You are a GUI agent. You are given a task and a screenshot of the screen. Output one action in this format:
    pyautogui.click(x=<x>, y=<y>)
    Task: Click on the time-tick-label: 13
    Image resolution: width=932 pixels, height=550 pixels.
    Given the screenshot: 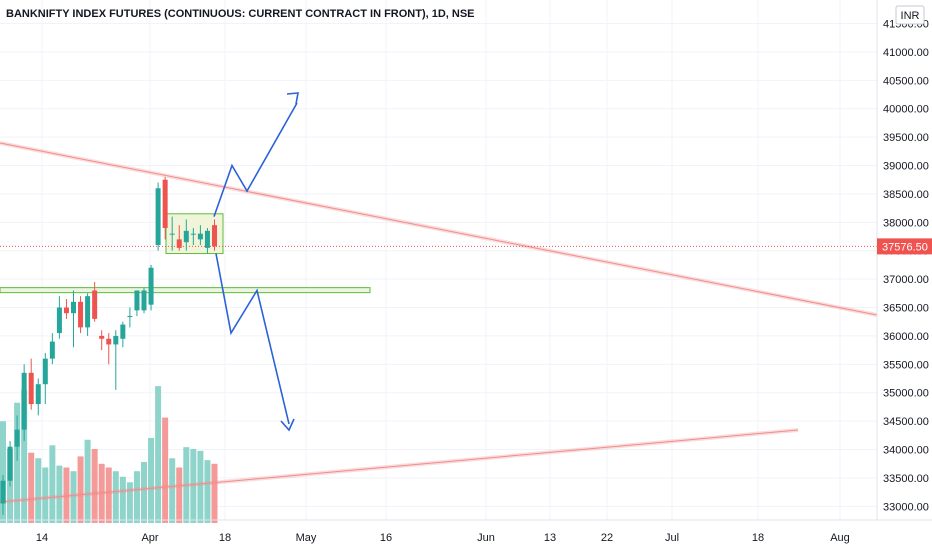 What is the action you would take?
    pyautogui.click(x=550, y=538)
    